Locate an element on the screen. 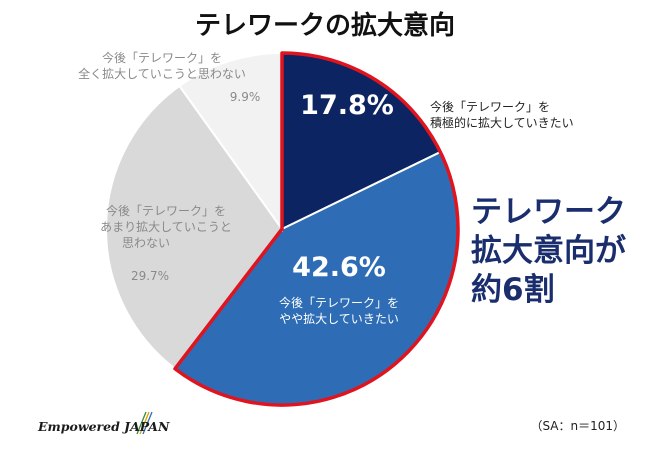 The image size is (650, 459). slice-label-2-line-1: あまり拡大していこうと is located at coordinates (166, 227).